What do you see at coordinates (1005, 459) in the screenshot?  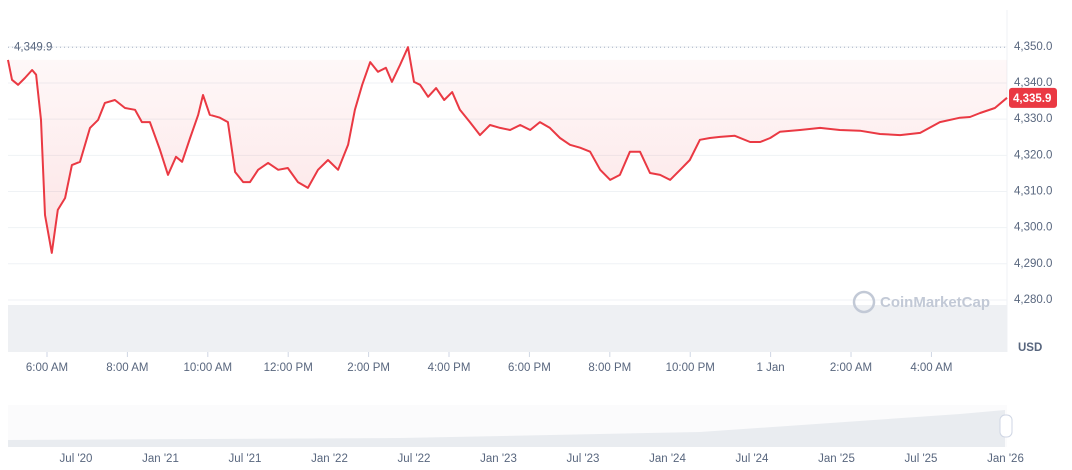 I see `navigator-label: Jan '26` at bounding box center [1005, 459].